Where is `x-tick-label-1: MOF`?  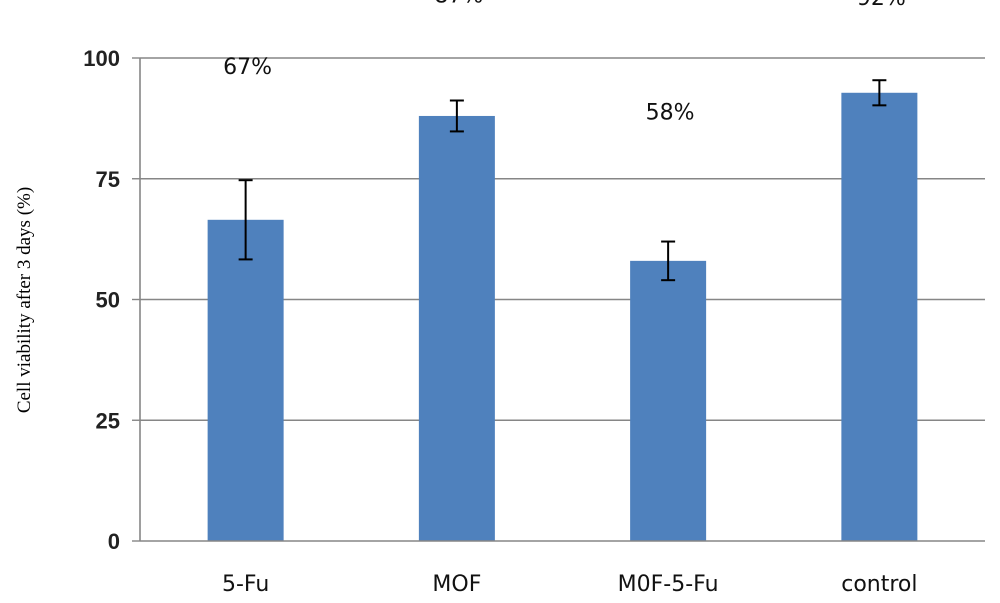
x-tick-label-1: MOF is located at coordinates (456, 584).